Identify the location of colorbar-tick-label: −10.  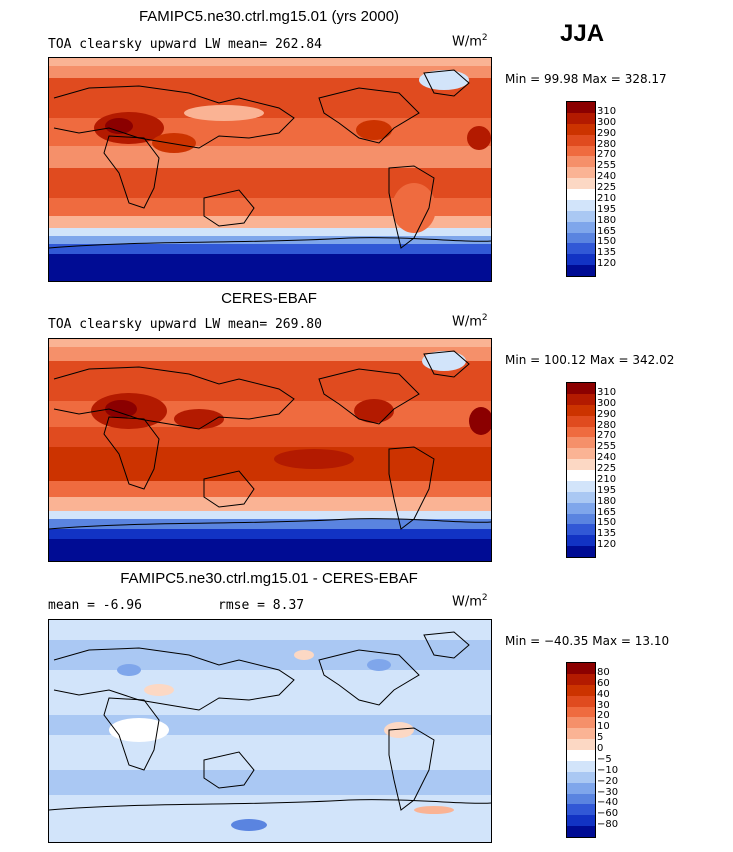
(608, 770).